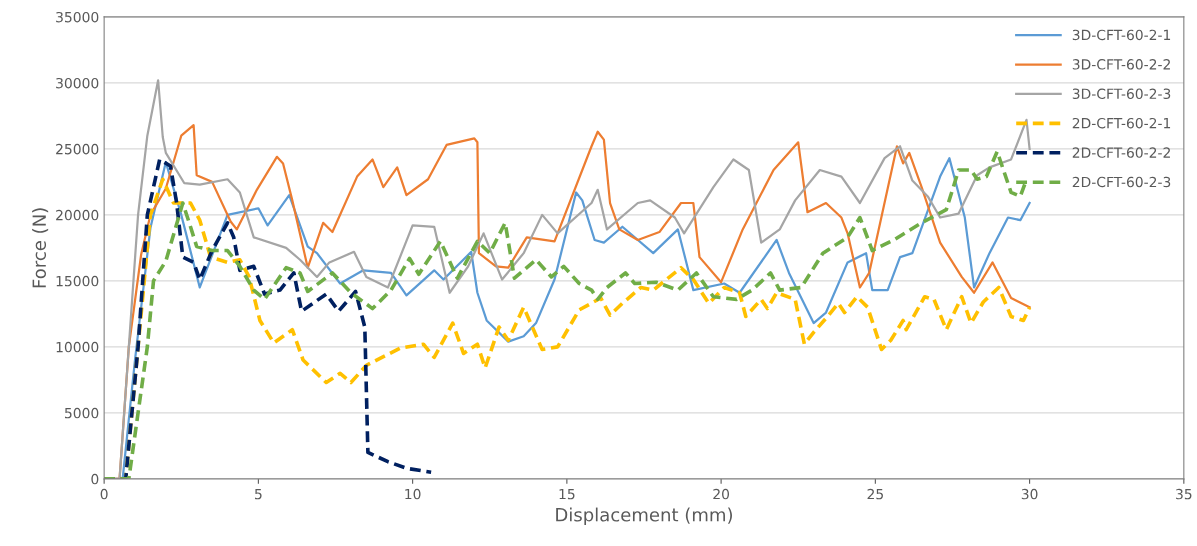 The height and width of the screenshot is (546, 1197). What do you see at coordinates (77, 149) in the screenshot?
I see `y-tick-label: 25000` at bounding box center [77, 149].